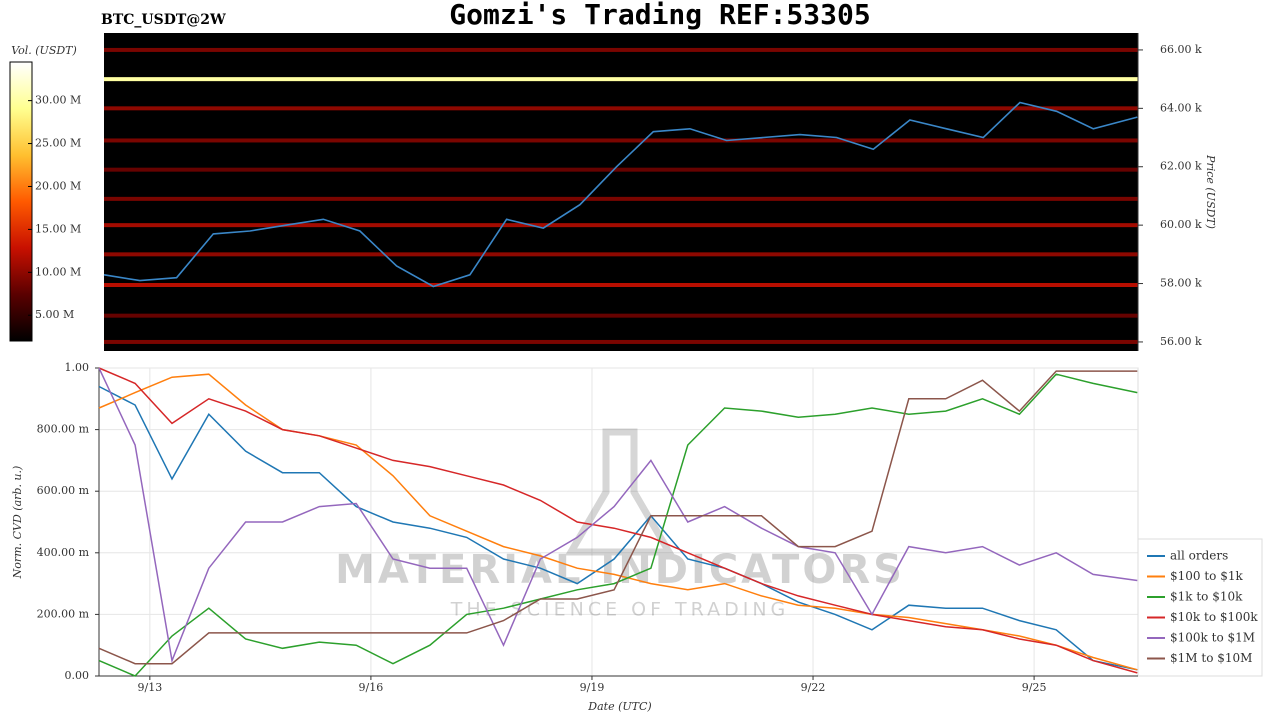 The image size is (1280, 720). What do you see at coordinates (371, 687) in the screenshot?
I see `x-tick-label: 9/16` at bounding box center [371, 687].